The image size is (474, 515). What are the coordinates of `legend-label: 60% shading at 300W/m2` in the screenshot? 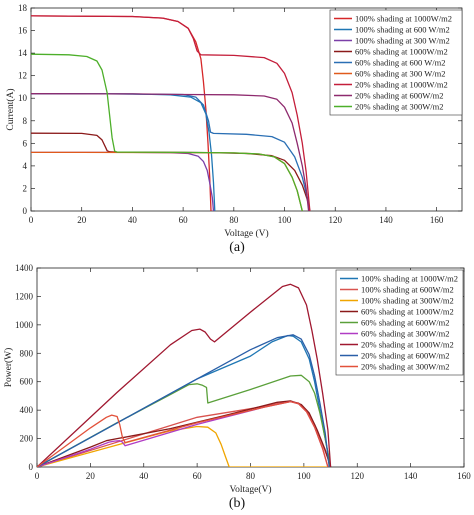 It's located at (405, 334).